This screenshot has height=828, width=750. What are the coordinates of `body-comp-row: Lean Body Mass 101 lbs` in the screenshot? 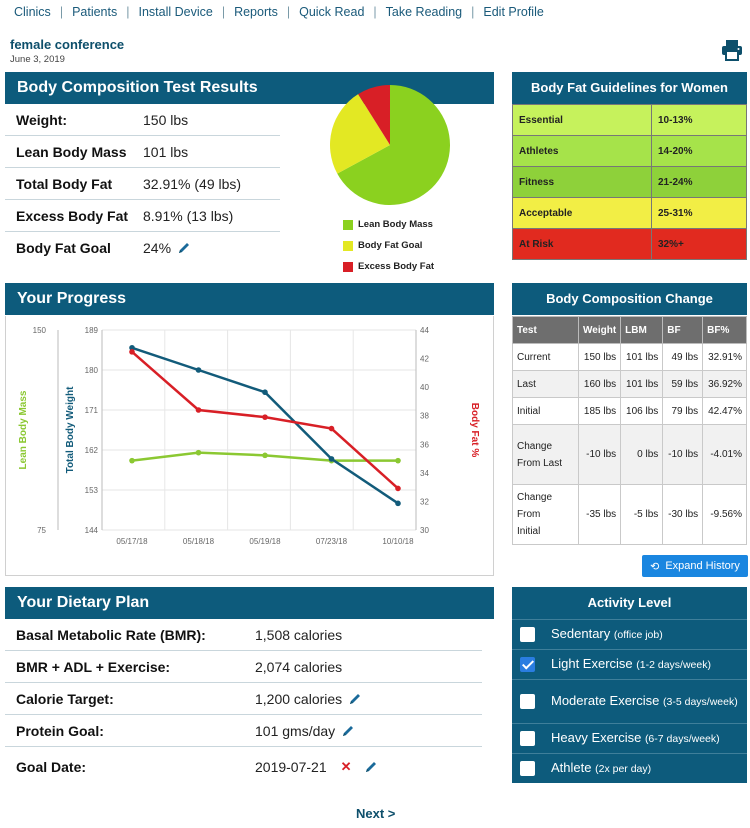 It's located at (142, 152).